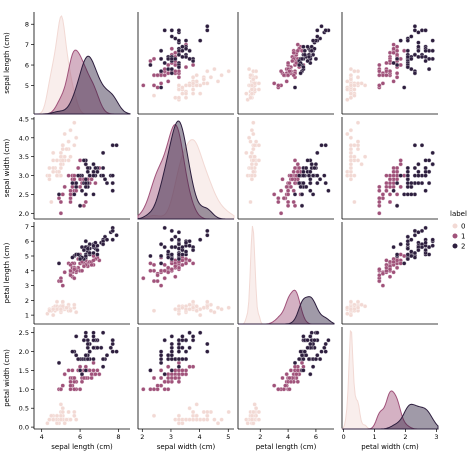 This screenshot has width=474, height=457. I want to click on y-tick-label: 5, so click(27, 86).